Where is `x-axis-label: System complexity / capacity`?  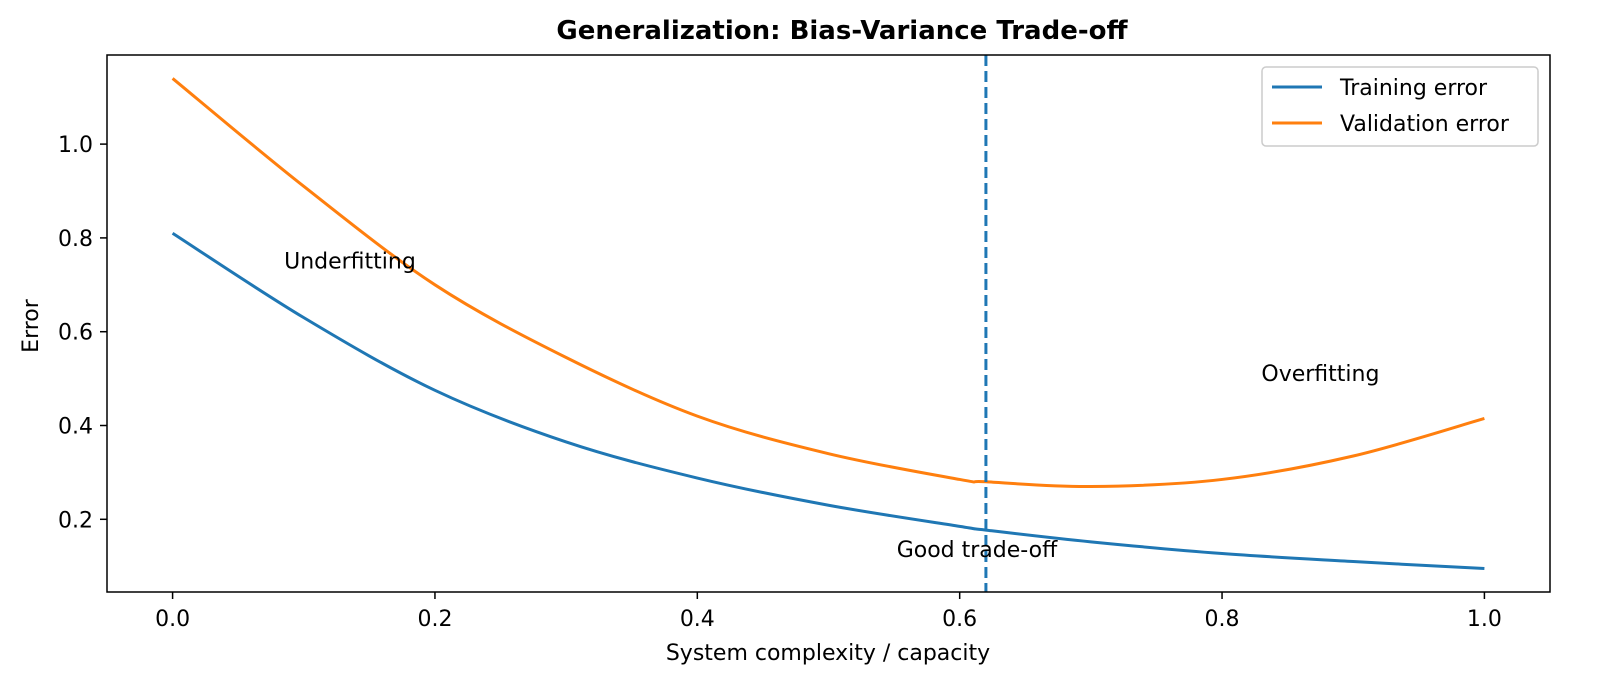
x-axis-label: System complexity / capacity is located at coordinates (828, 653).